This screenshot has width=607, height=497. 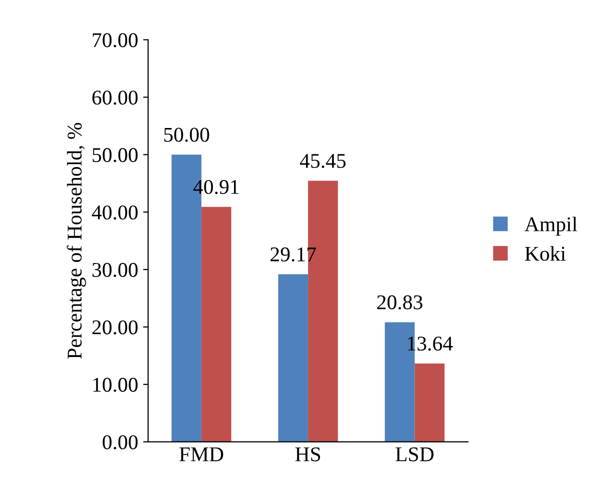 I want to click on y-tick-label: 50.00, so click(x=115, y=155).